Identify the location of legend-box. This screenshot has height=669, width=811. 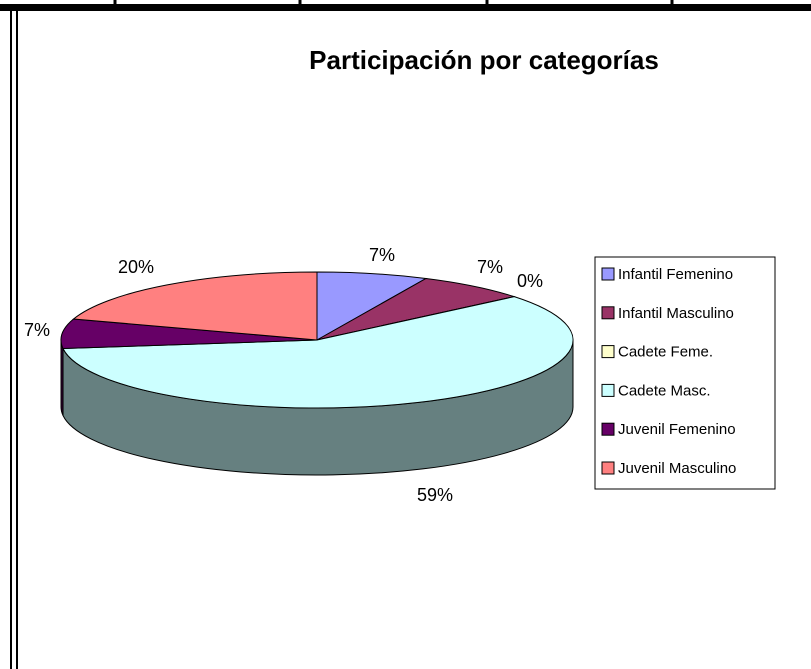
(685, 373).